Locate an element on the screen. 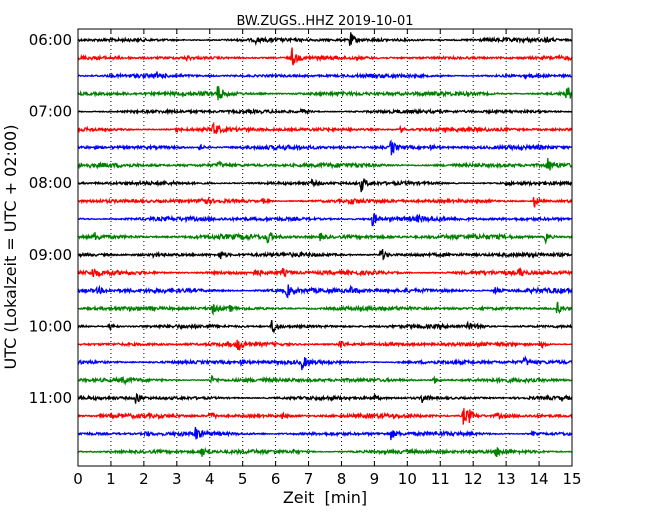 This screenshot has width=650, height=520. x-tick-label: 14 is located at coordinates (539, 479).